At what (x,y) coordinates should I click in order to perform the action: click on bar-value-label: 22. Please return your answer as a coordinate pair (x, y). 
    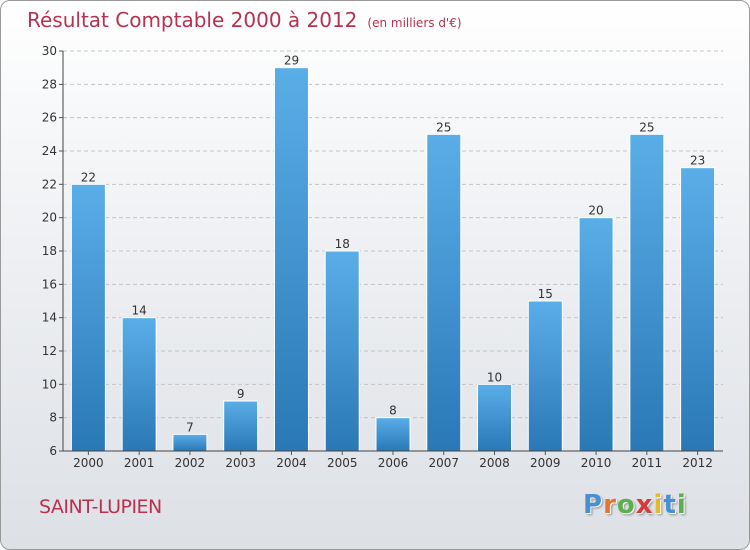
    Looking at the image, I should click on (88, 177).